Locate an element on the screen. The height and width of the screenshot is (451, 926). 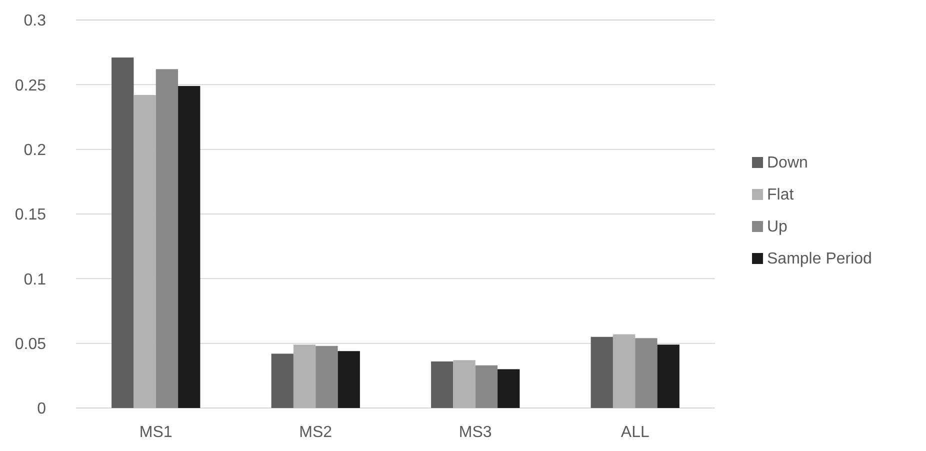
y-tick-label: 0.2 is located at coordinates (35, 150).